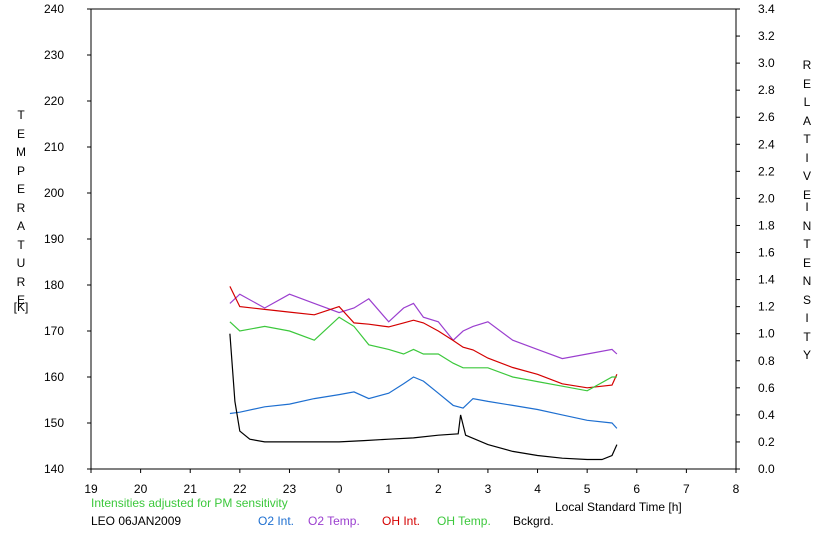 The image size is (828, 535). Describe the element at coordinates (276, 521) in the screenshot. I see `legend-o2-int: O2 Int.` at that location.